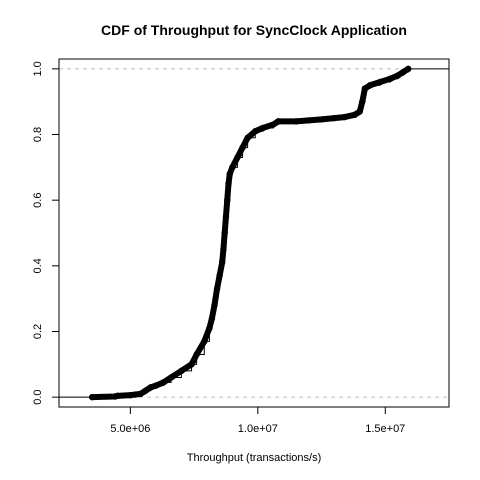 The image size is (480, 480). I want to click on y-tick-label-5: 1.0, so click(38, 68).